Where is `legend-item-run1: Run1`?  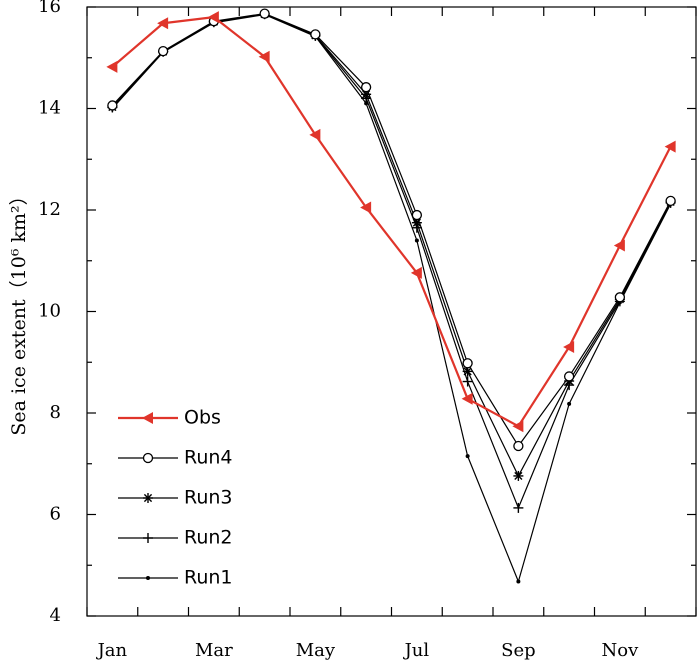 legend-item-run1: Run1 is located at coordinates (175, 578).